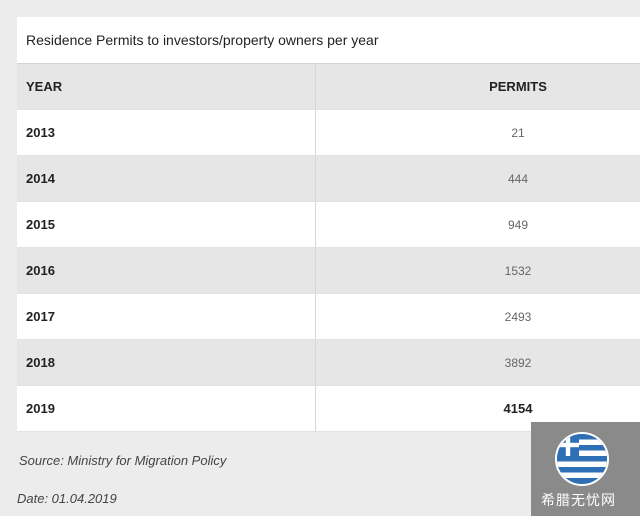 The image size is (640, 516). Describe the element at coordinates (166, 178) in the screenshot. I see `year-cell: 2014` at that location.